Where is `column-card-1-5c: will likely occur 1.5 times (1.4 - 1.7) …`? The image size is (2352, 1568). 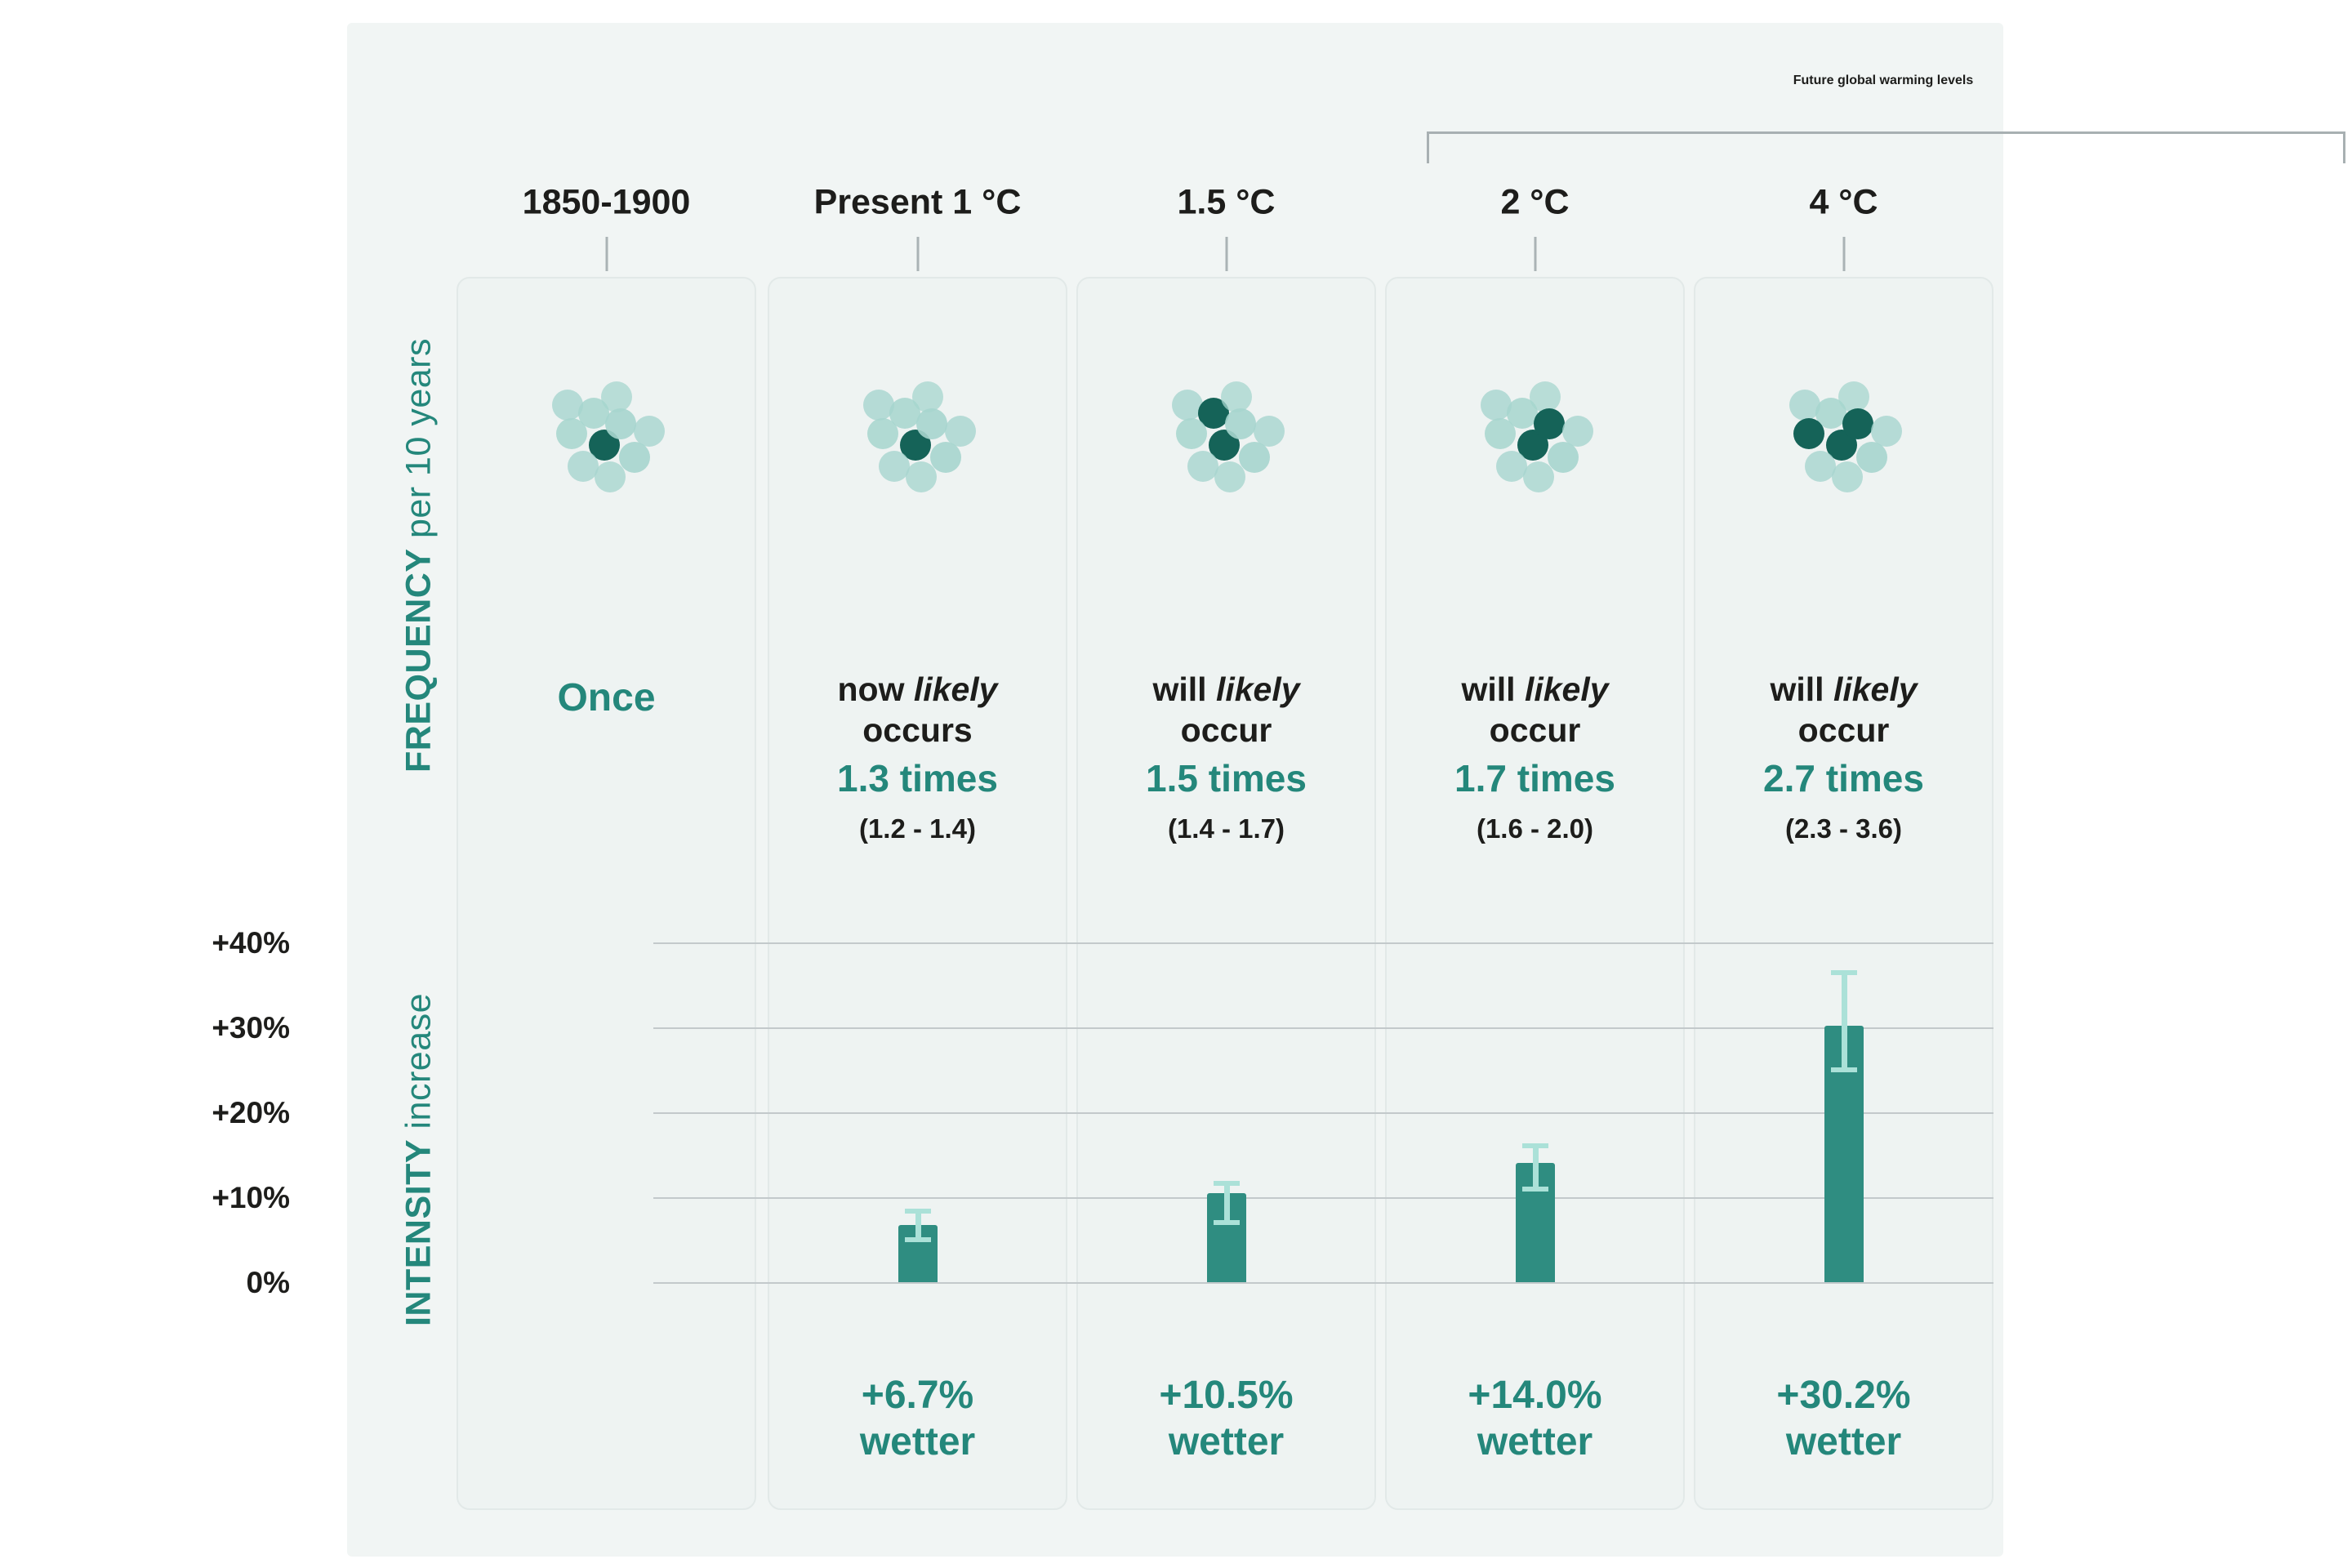
column-card-1-5c: will likely occur 1.5 times (1.4 - 1.7) … is located at coordinates (1226, 893).